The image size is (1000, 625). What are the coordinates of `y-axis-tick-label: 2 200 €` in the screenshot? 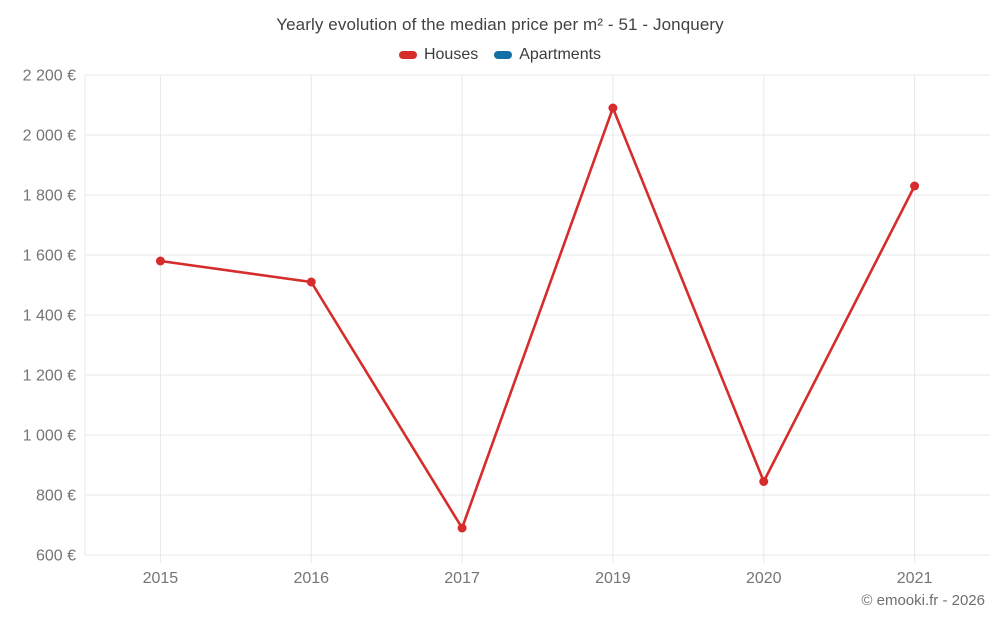 It's located at (49, 76).